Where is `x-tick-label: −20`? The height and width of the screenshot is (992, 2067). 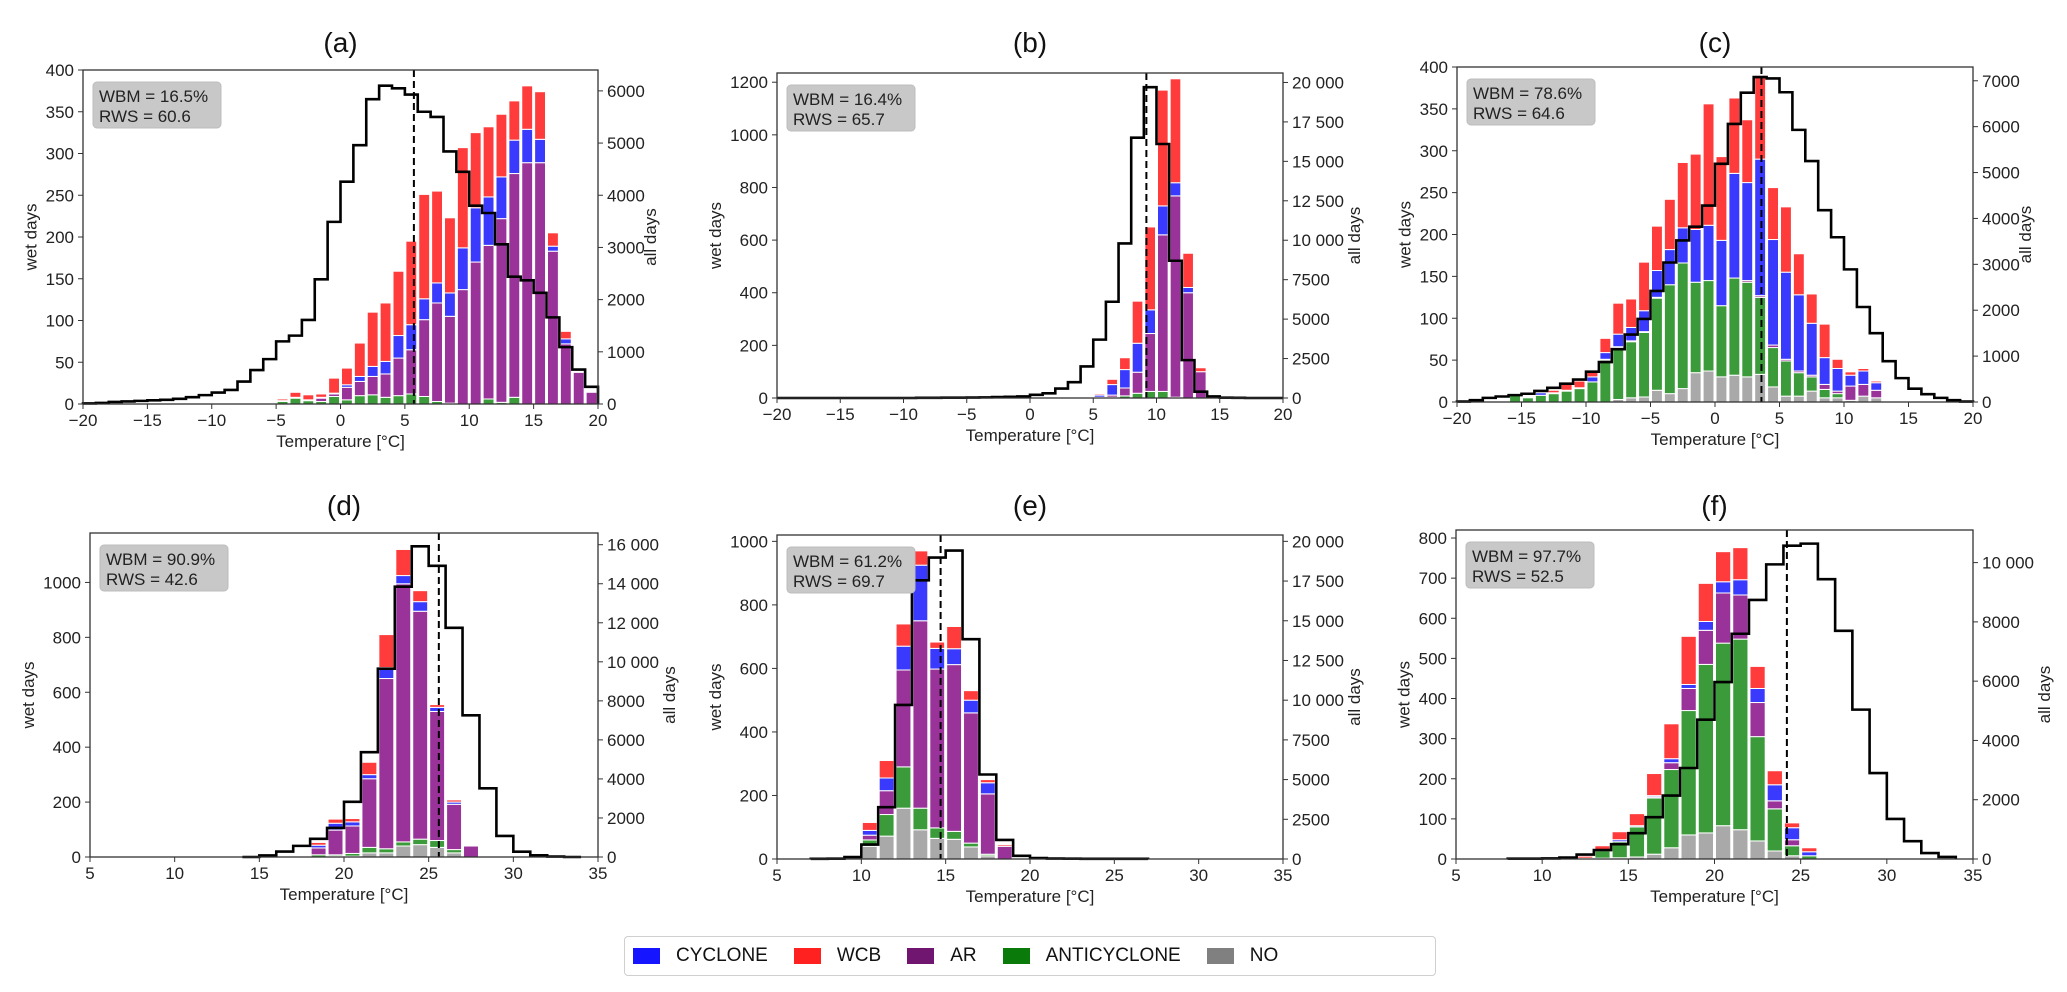 x-tick-label: −20 is located at coordinates (777, 414).